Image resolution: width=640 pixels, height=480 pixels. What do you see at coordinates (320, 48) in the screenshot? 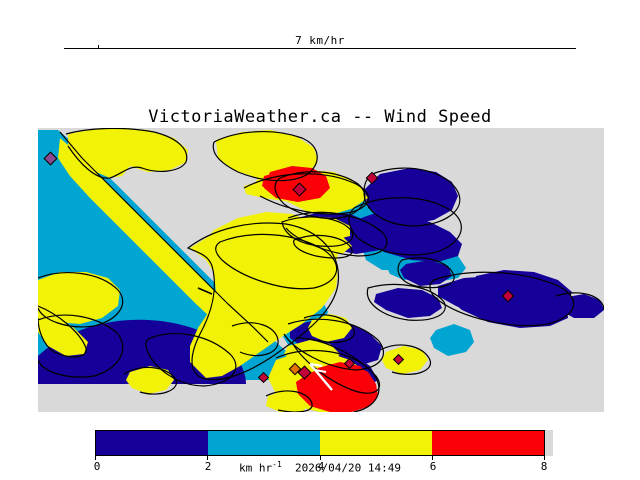
I see `reference-vector-line` at bounding box center [320, 48].